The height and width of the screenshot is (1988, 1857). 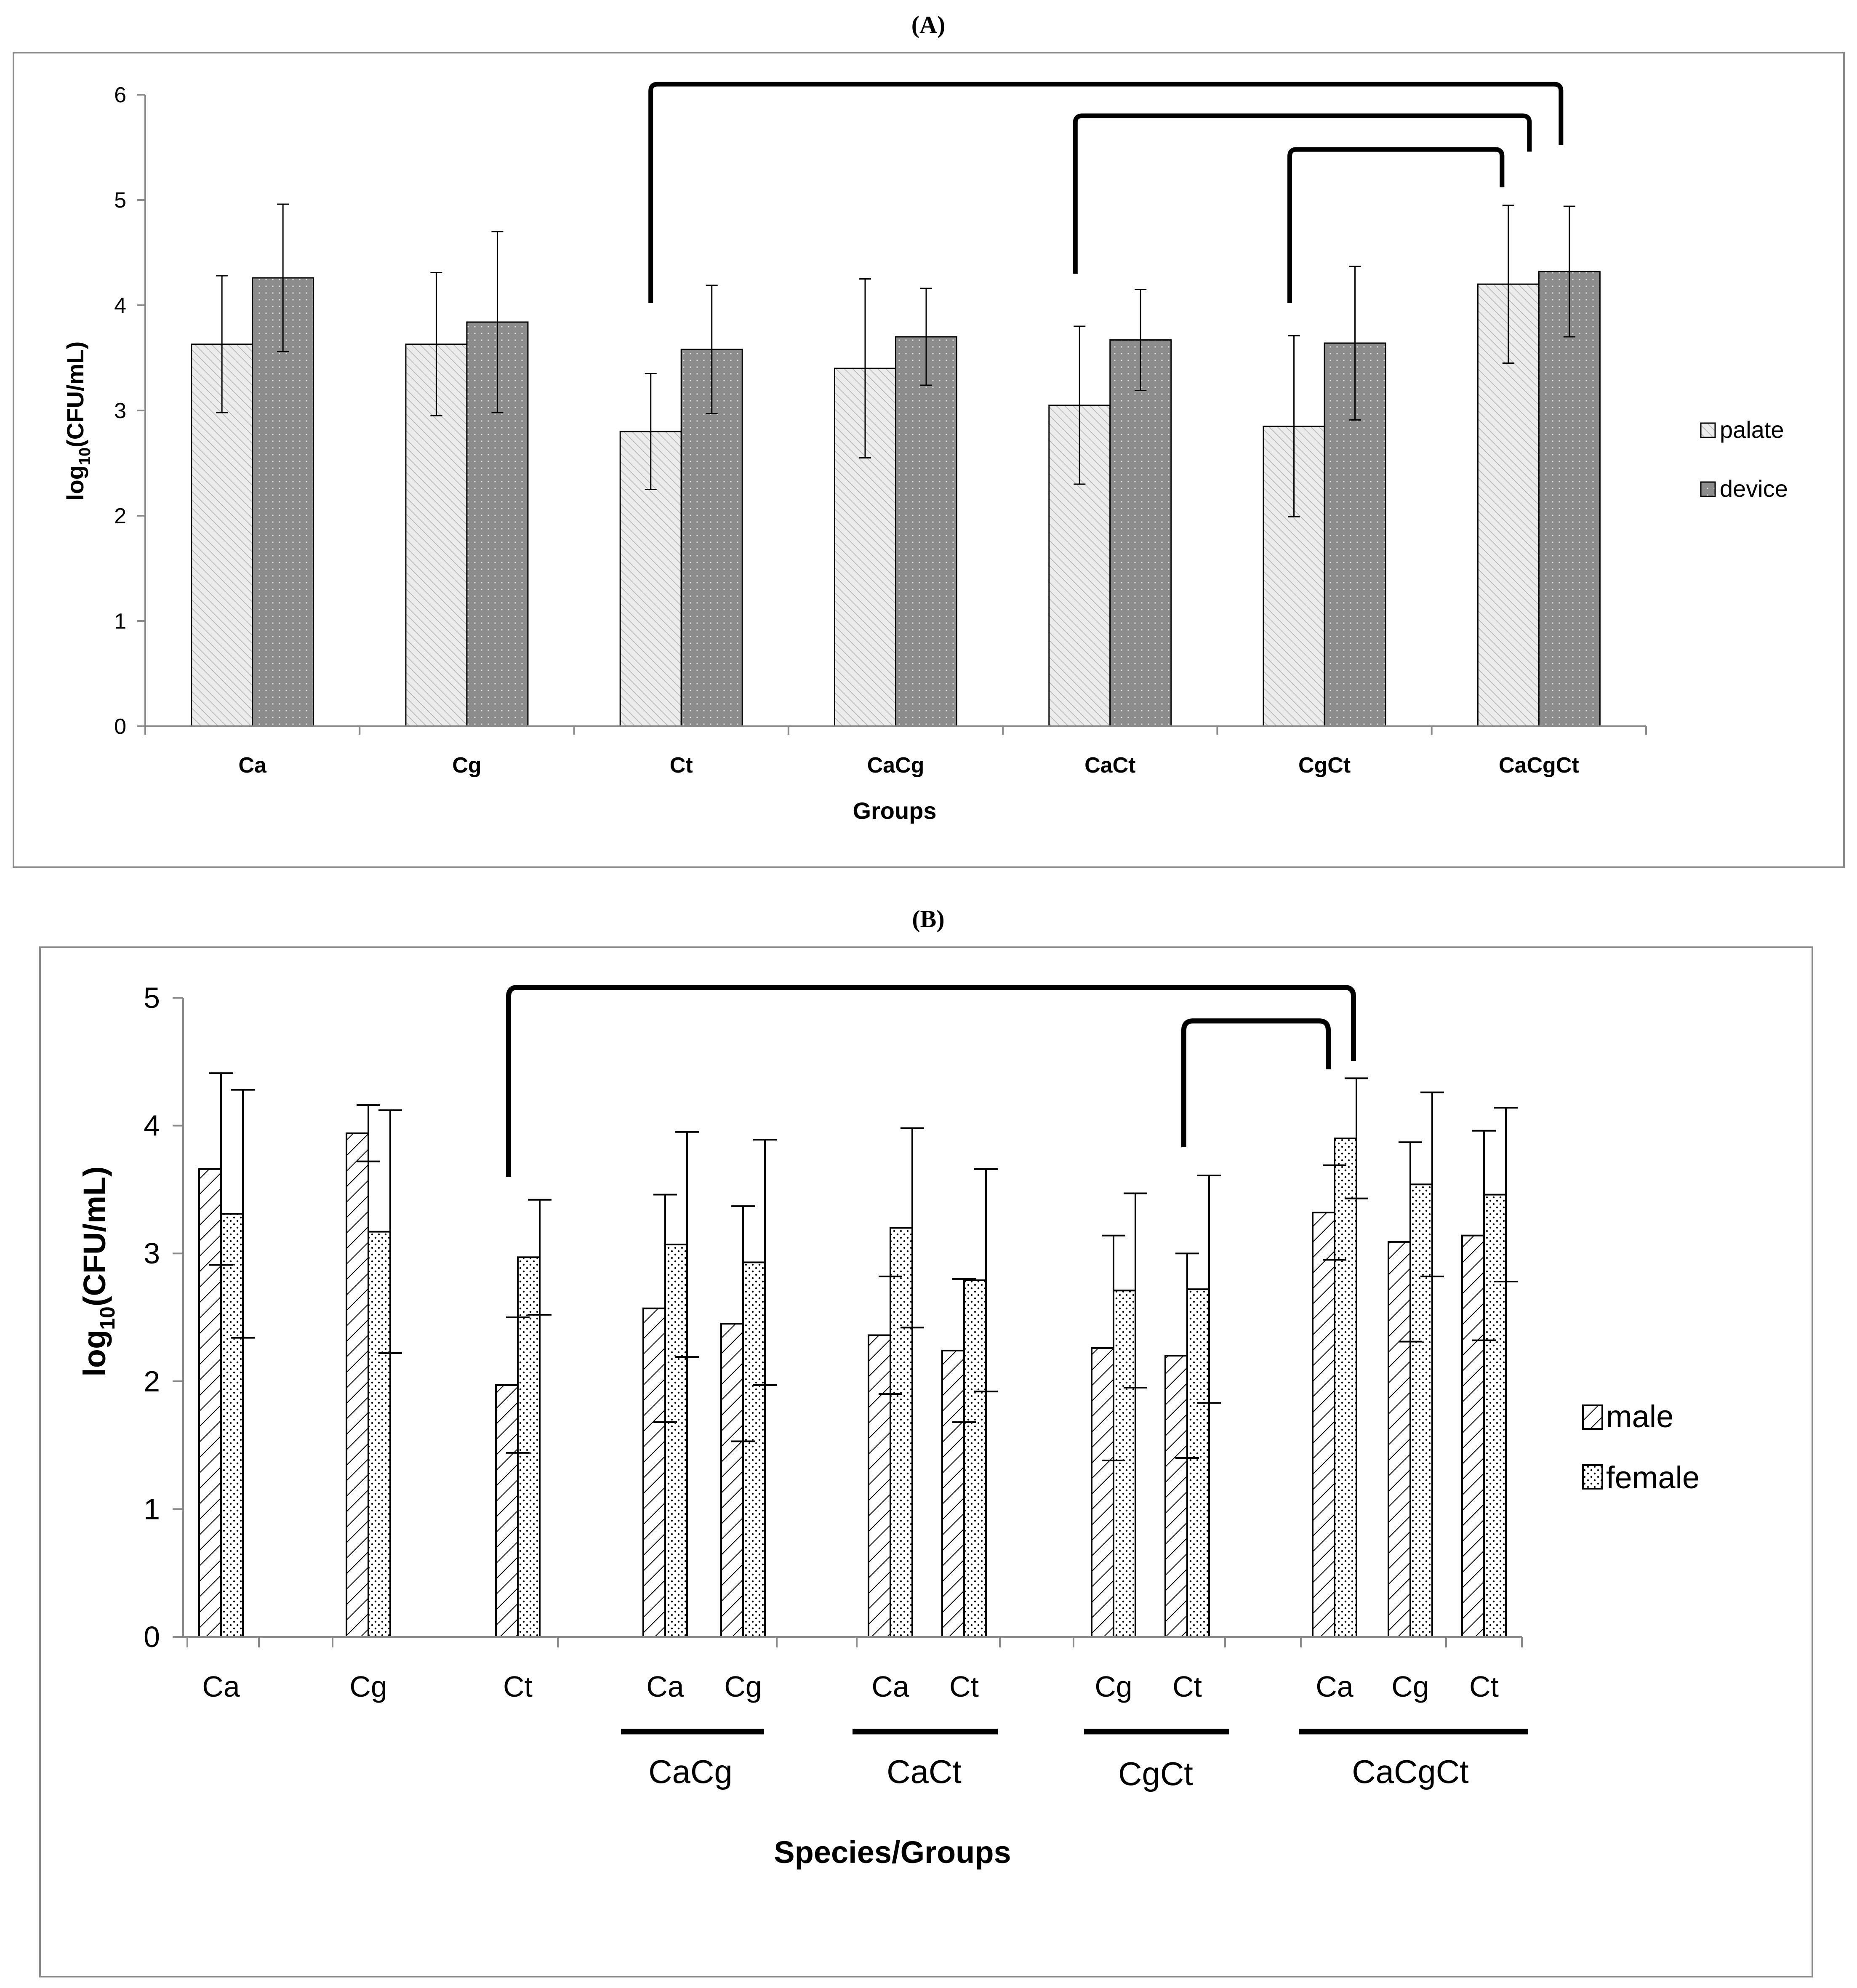 What do you see at coordinates (252, 765) in the screenshot?
I see `x-tick-label-Ca: Ca` at bounding box center [252, 765].